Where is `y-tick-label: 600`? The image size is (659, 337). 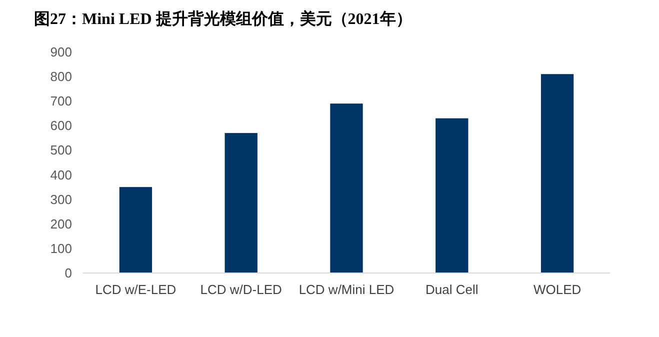 y-tick-label: 600 is located at coordinates (61, 126).